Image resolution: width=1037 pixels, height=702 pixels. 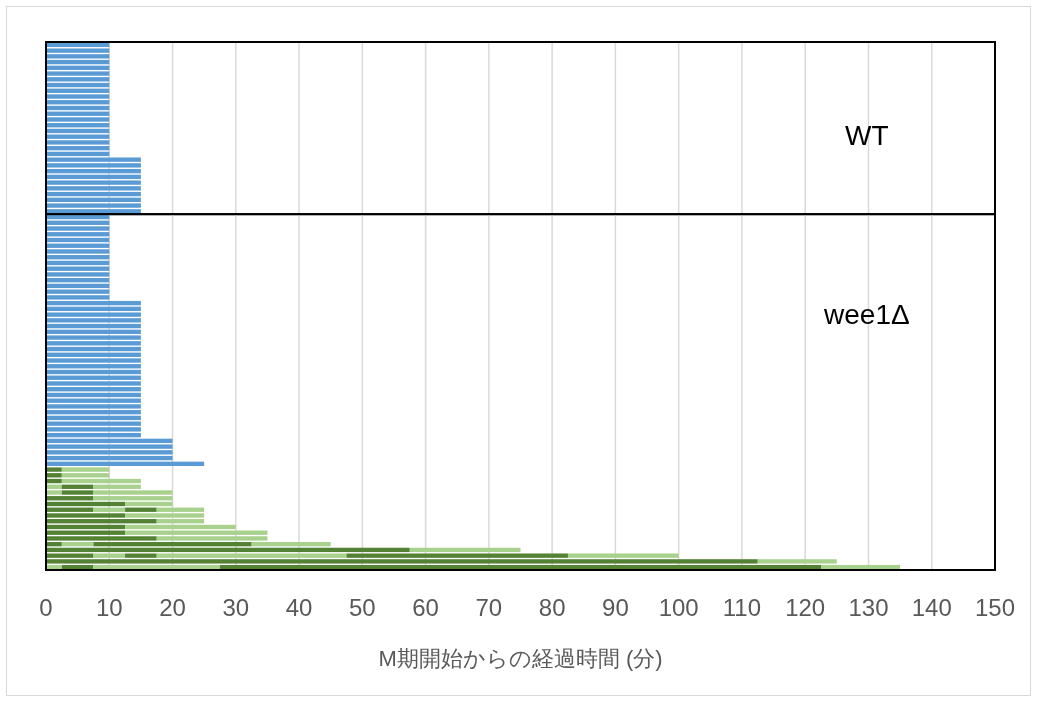 What do you see at coordinates (931, 607) in the screenshot?
I see `x-tick-label: 140` at bounding box center [931, 607].